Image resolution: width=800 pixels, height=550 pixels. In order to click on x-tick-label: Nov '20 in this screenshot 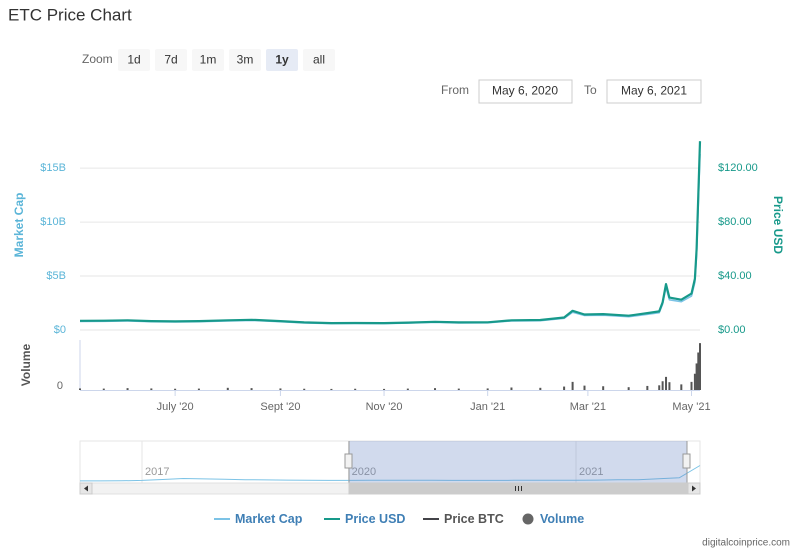, I will do `click(384, 407)`.